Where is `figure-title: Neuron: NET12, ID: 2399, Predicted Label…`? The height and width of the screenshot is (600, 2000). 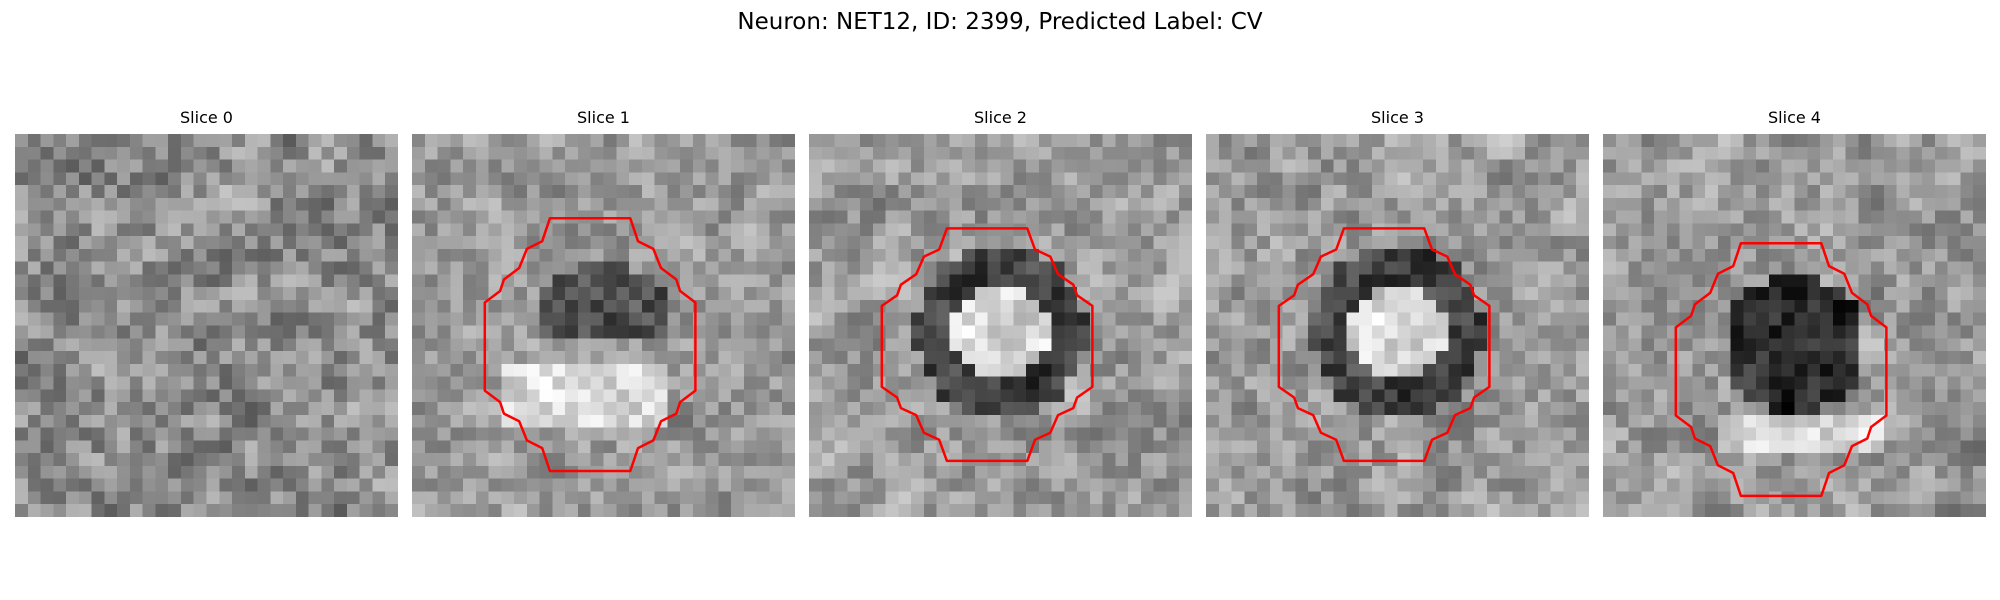 figure-title: Neuron: NET12, ID: 2399, Predicted Label… is located at coordinates (1000, 22).